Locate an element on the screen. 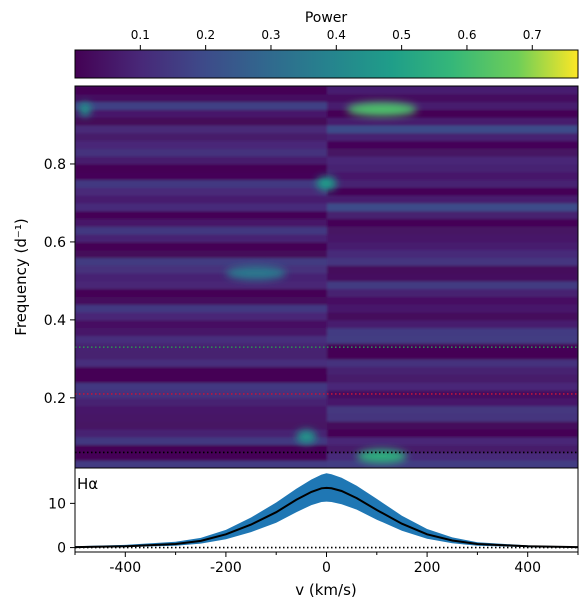  colorbar-ticks: 0.1 0.2 0.3 0.4 0.5 0.6 0.7 is located at coordinates (336, 39).